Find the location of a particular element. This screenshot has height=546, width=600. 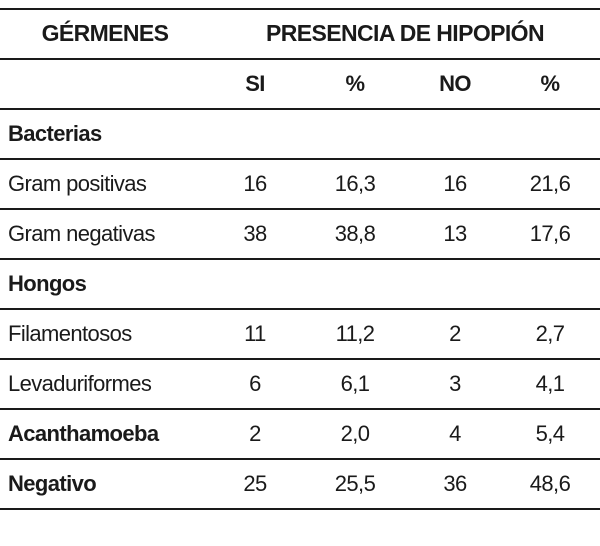

cell-no: 36 is located at coordinates (455, 484).